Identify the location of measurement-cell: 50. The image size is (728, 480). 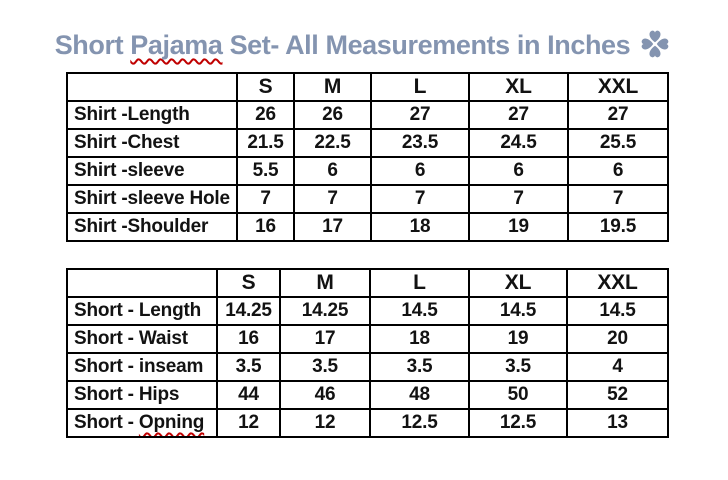
(518, 395).